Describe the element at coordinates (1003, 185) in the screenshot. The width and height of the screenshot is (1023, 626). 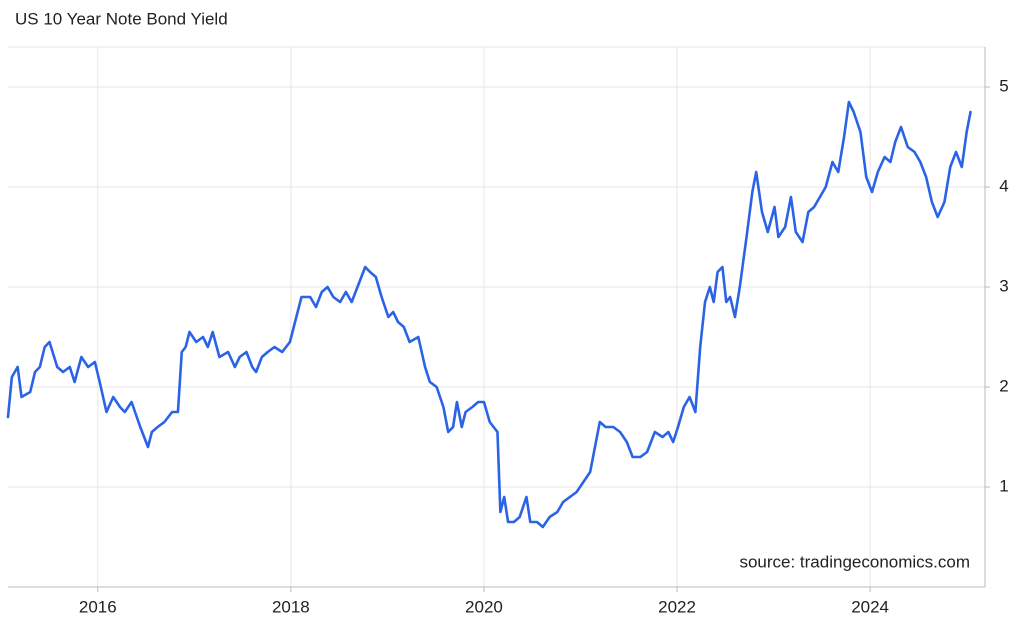
I see `y-tick-label: 4` at that location.